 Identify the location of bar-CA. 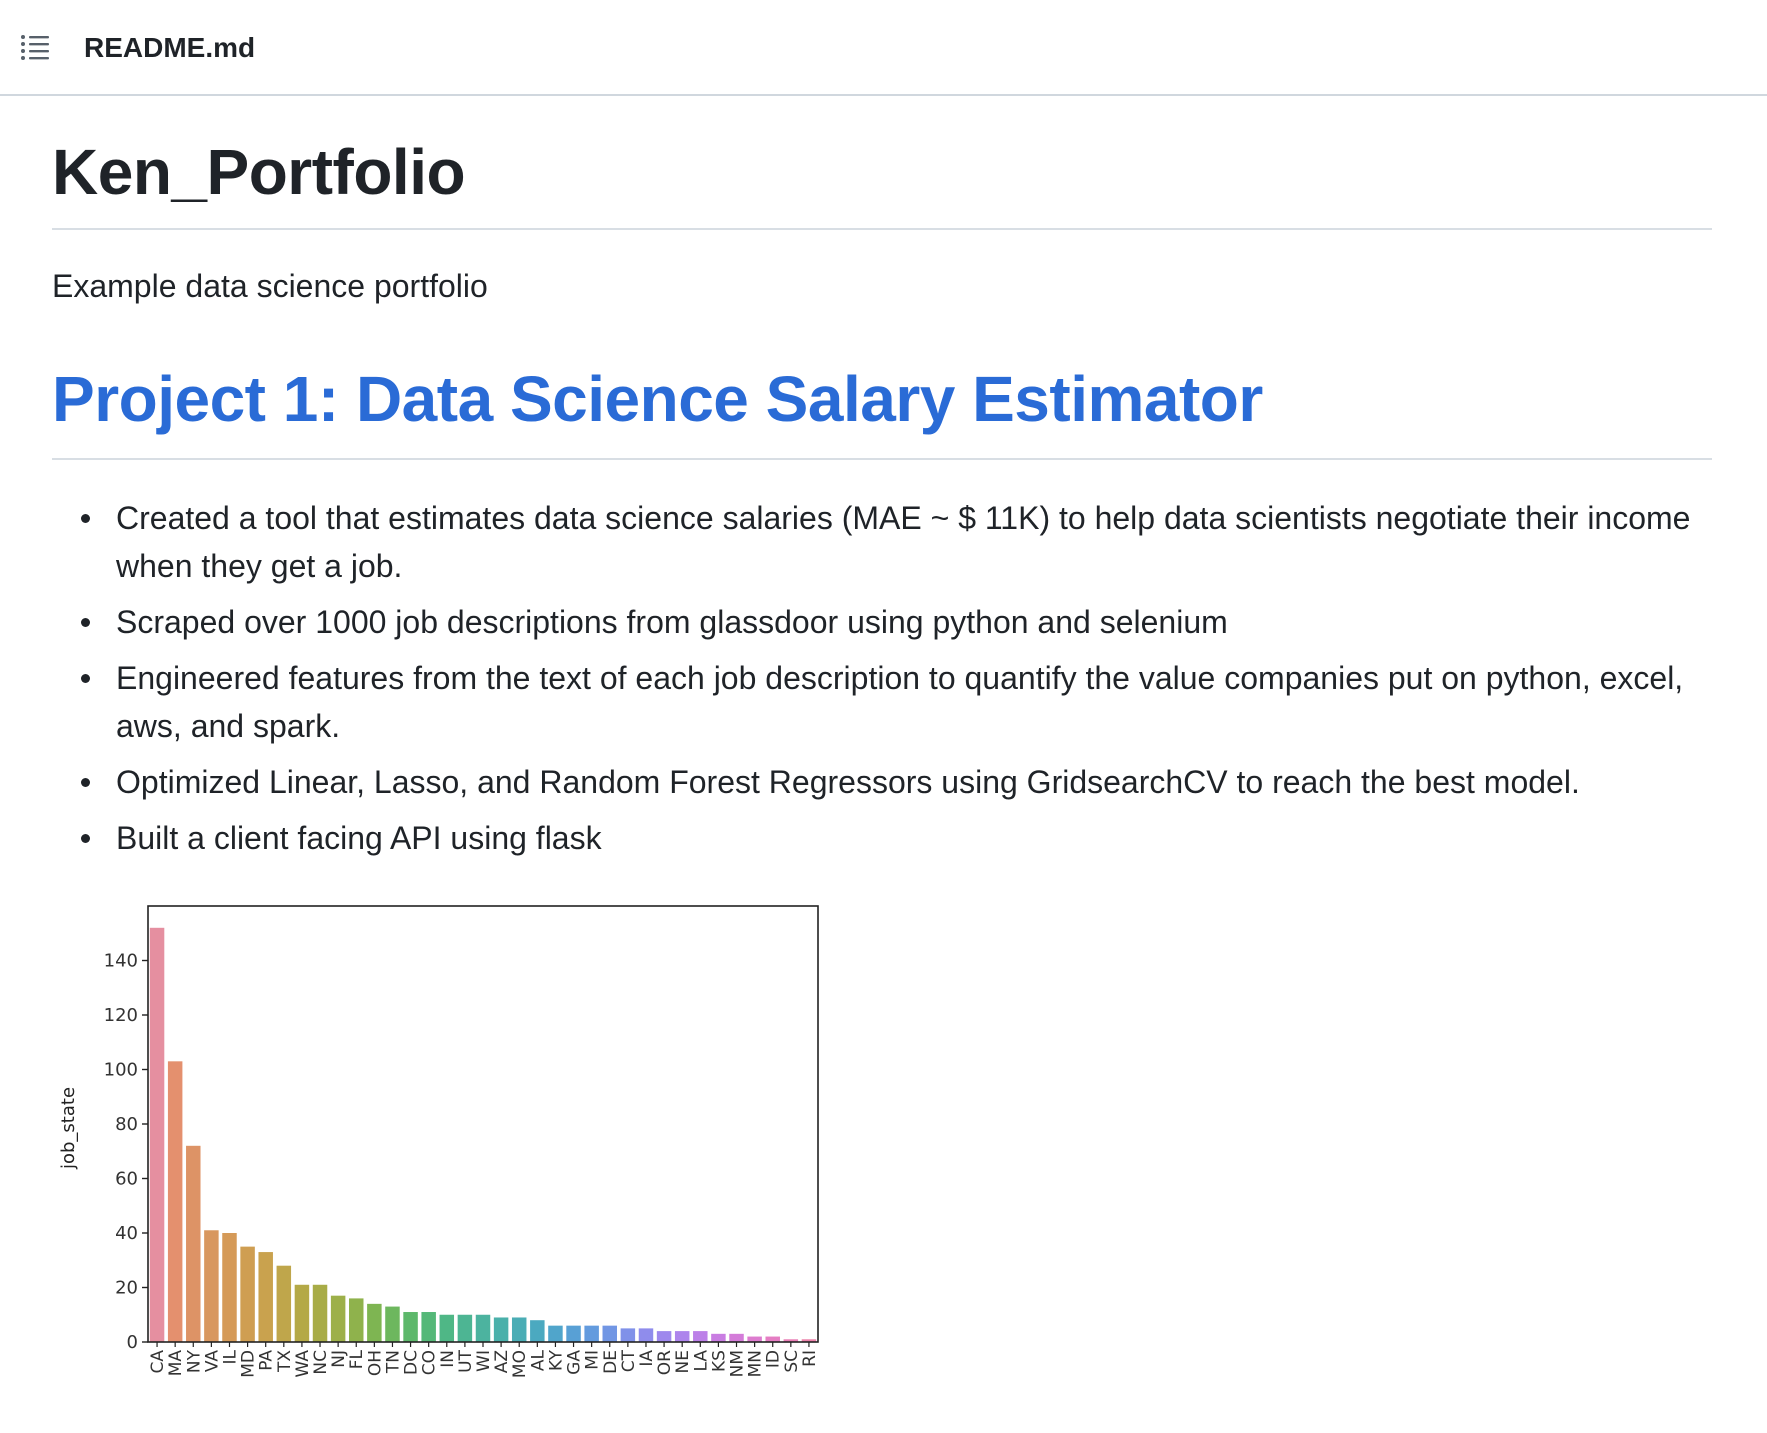
(157, 1134).